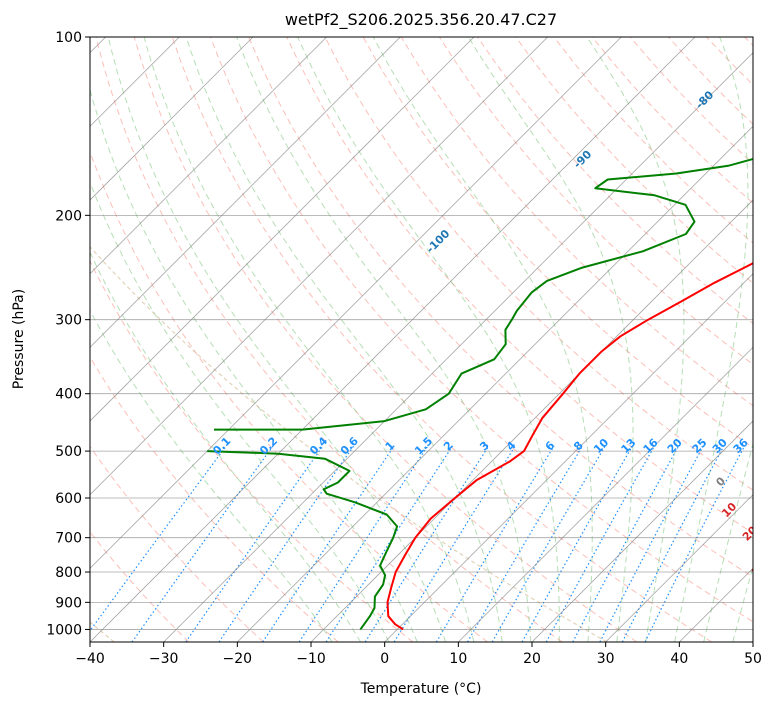  I want to click on y-tick-label: 100, so click(68, 38).